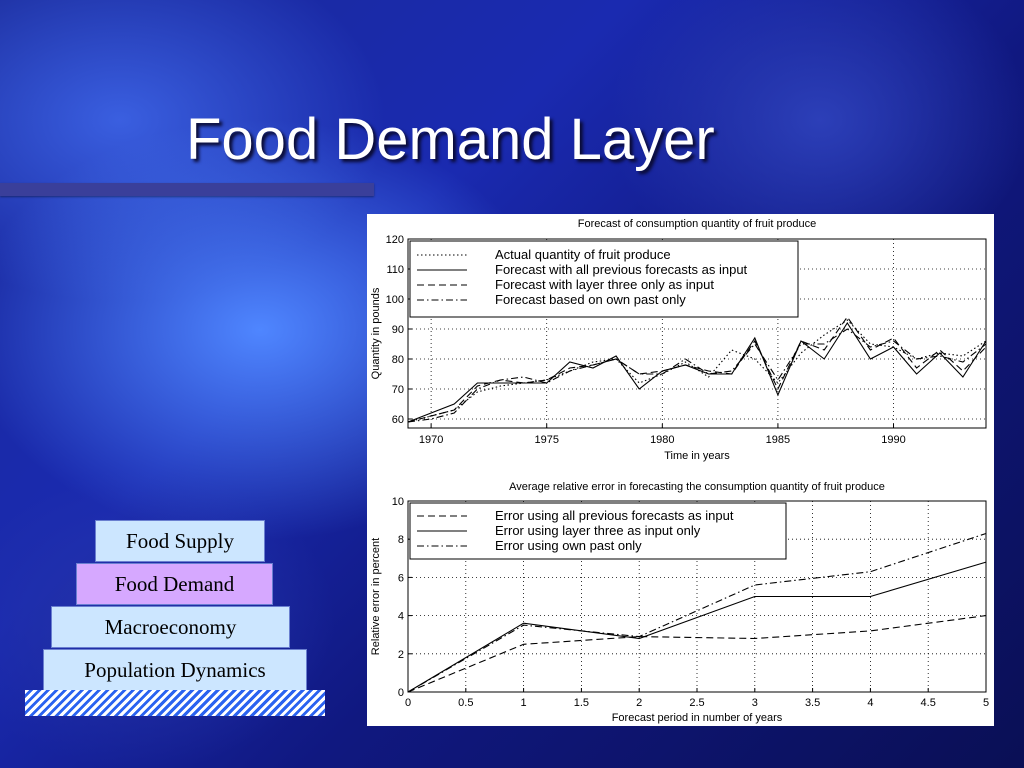 The height and width of the screenshot is (768, 1024). I want to click on x-tick-label: 5, so click(986, 703).